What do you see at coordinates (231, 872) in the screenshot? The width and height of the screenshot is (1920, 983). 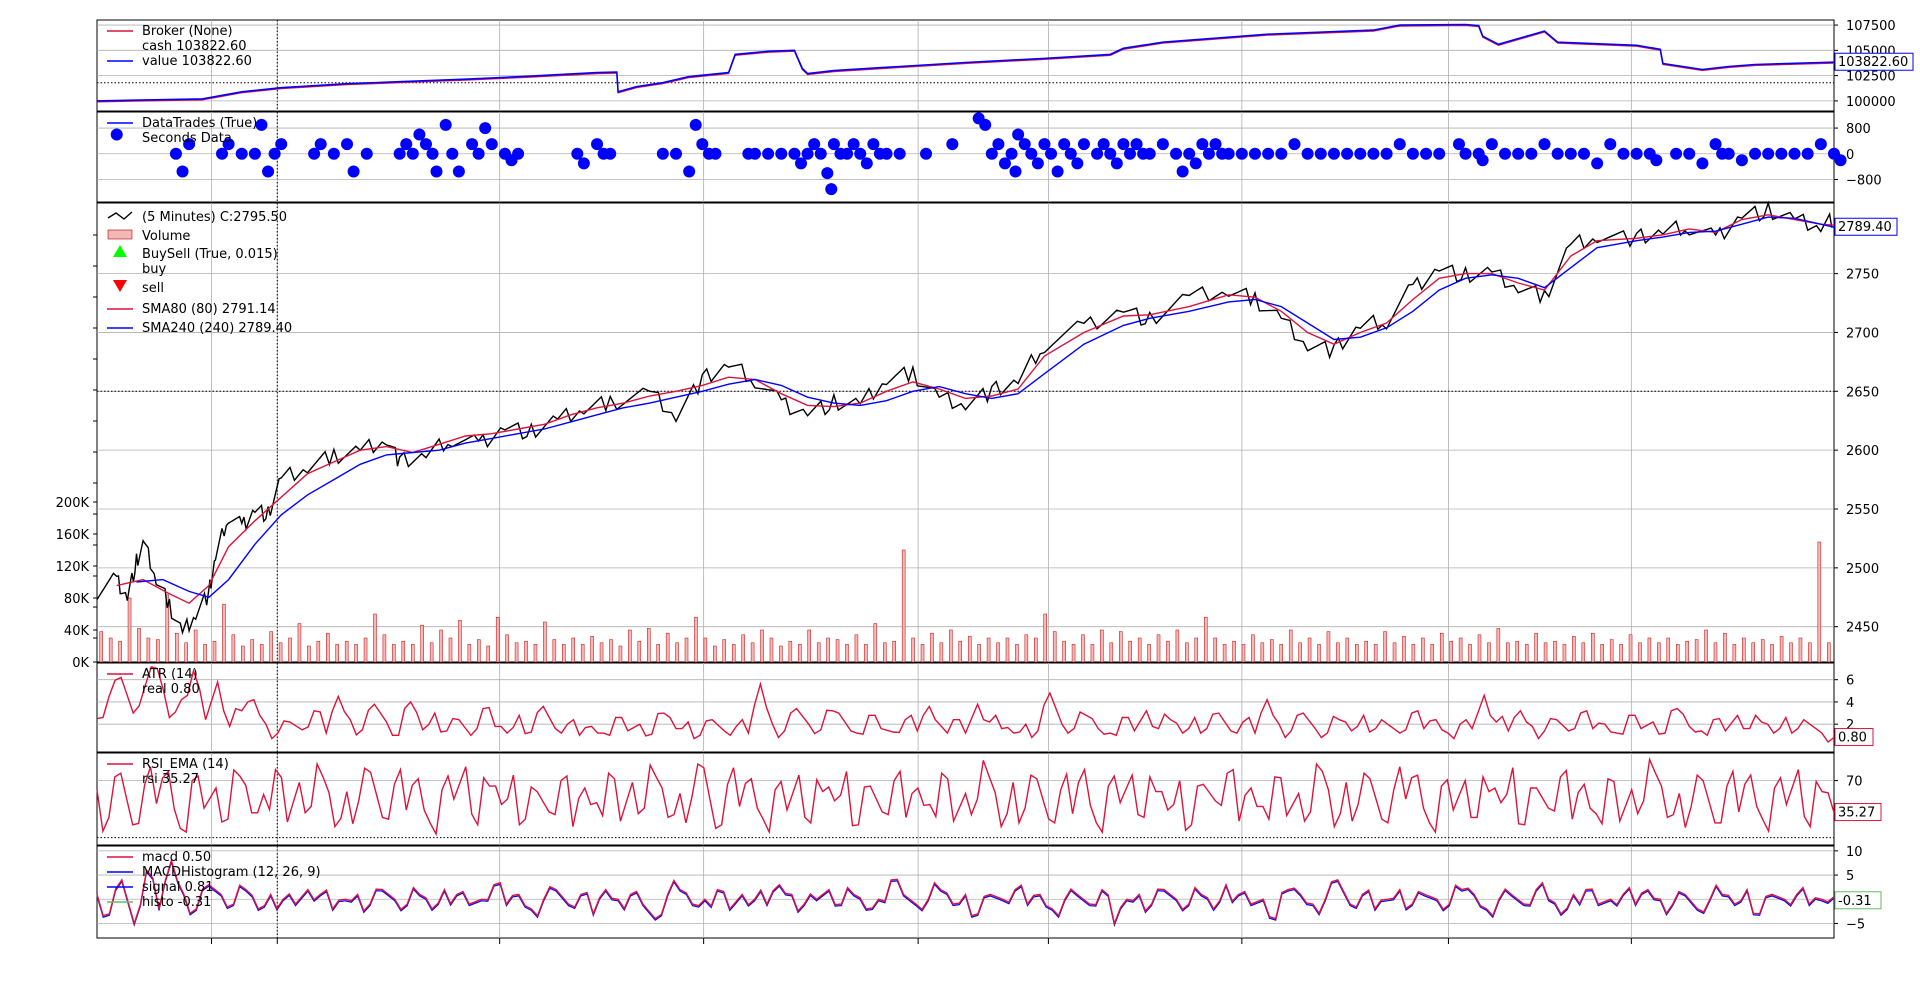 I see `legend-label: MACDHistogram (12, 26, 9)` at bounding box center [231, 872].